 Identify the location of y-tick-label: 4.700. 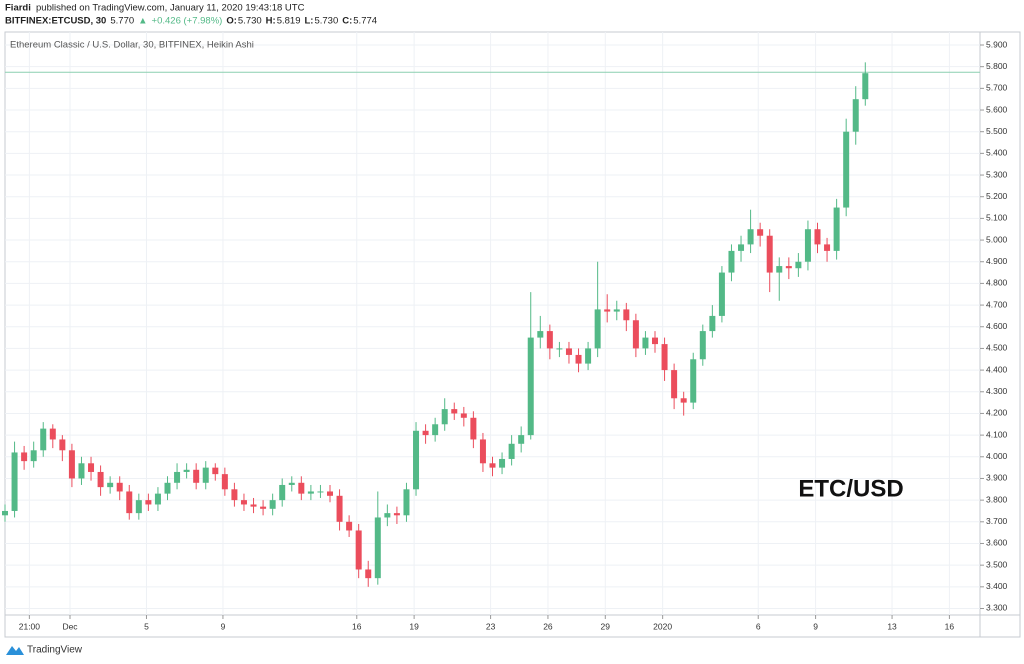
(997, 304).